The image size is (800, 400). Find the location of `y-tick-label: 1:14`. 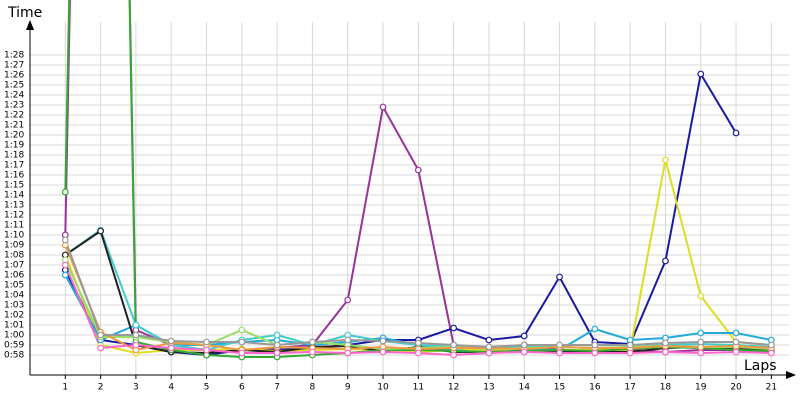

y-tick-label: 1:14 is located at coordinates (14, 196).